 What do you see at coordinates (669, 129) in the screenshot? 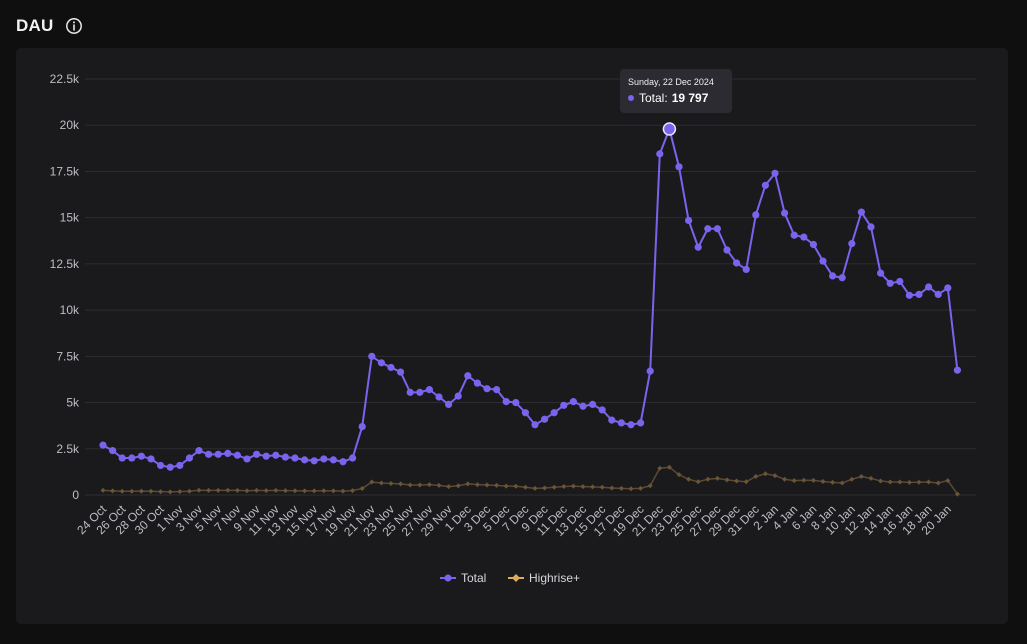
I see `total-point-highlighted` at bounding box center [669, 129].